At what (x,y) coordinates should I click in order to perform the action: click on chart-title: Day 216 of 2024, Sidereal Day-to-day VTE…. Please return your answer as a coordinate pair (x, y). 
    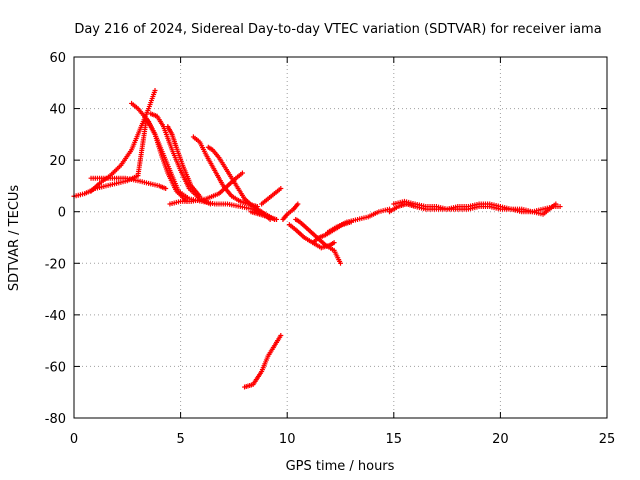
    Looking at the image, I should click on (337, 29).